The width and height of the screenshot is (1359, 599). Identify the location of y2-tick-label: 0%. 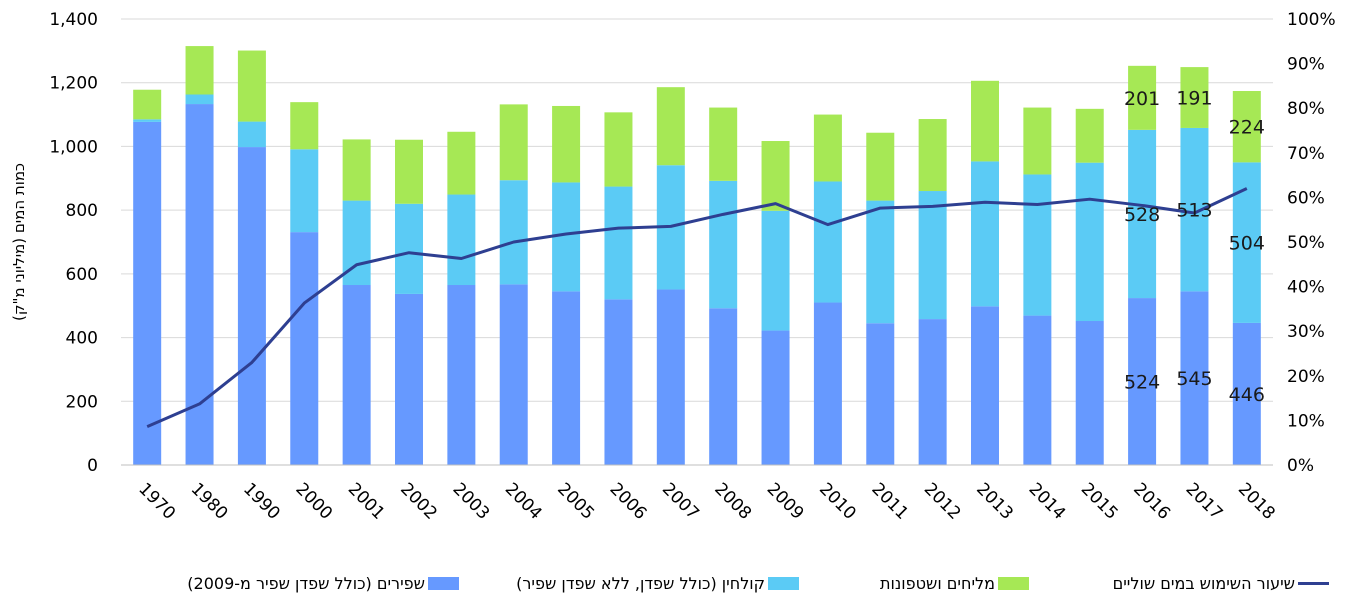
(1300, 466).